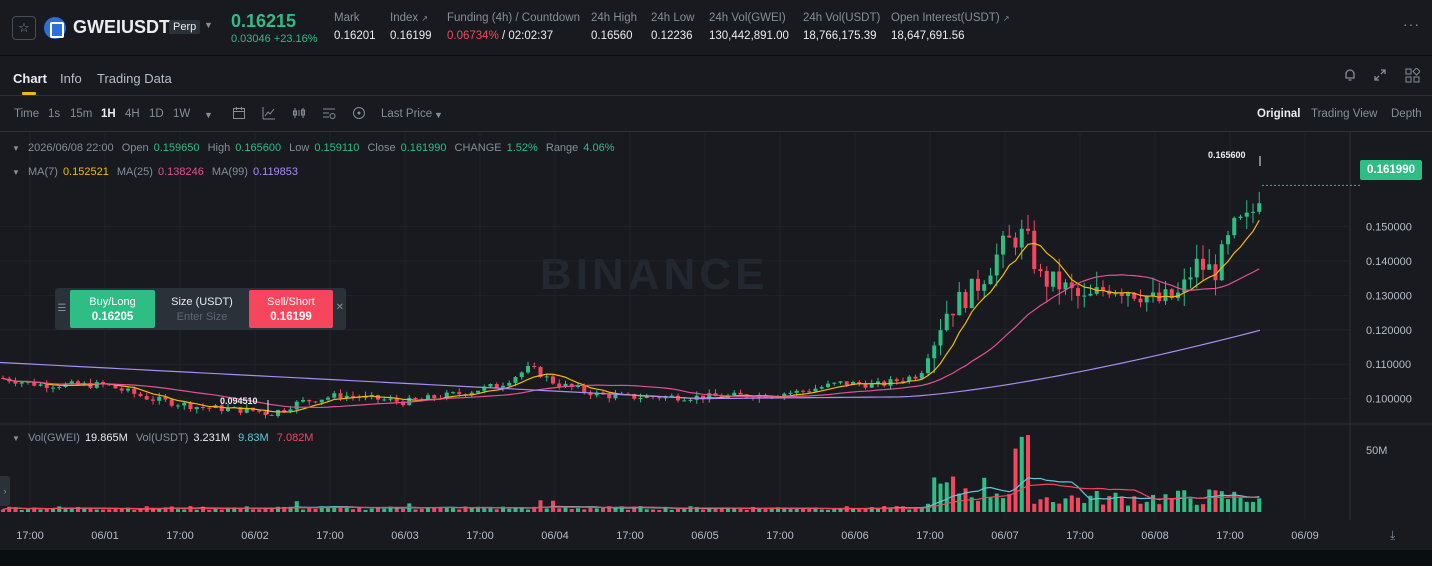 The image size is (1432, 566). What do you see at coordinates (1279, 114) in the screenshot?
I see `view-original: Original` at bounding box center [1279, 114].